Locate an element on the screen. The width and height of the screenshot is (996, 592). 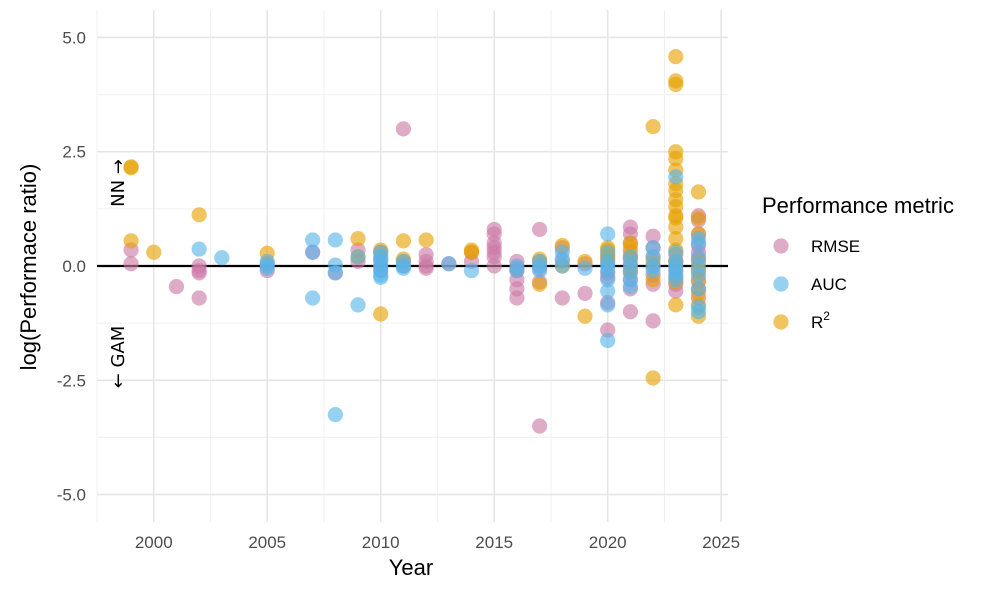
x-tick-label: 2015 is located at coordinates (494, 542).